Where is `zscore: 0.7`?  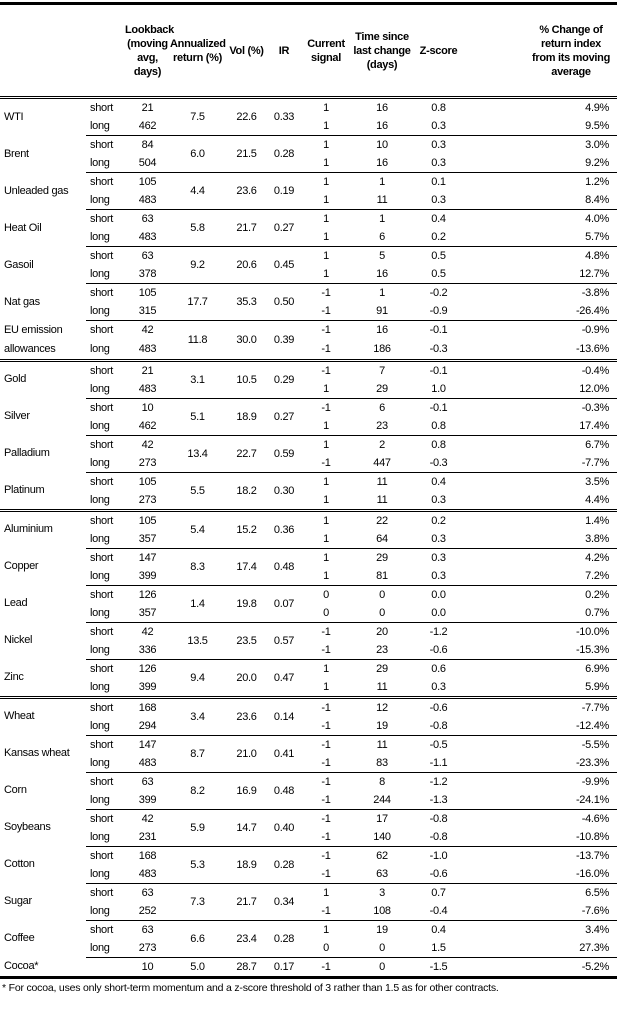
zscore: 0.7 is located at coordinates (438, 892).